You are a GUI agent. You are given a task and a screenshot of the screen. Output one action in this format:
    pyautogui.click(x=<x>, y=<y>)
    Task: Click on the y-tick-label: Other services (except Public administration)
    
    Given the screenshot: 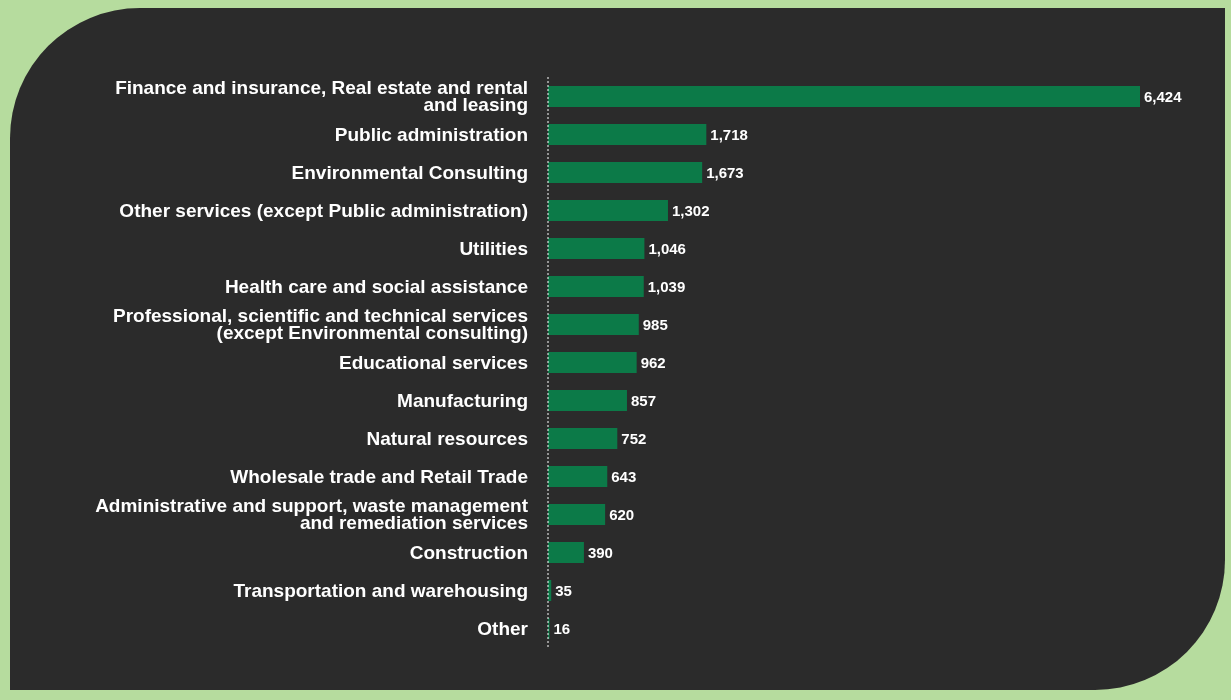 What is the action you would take?
    pyautogui.click(x=323, y=210)
    